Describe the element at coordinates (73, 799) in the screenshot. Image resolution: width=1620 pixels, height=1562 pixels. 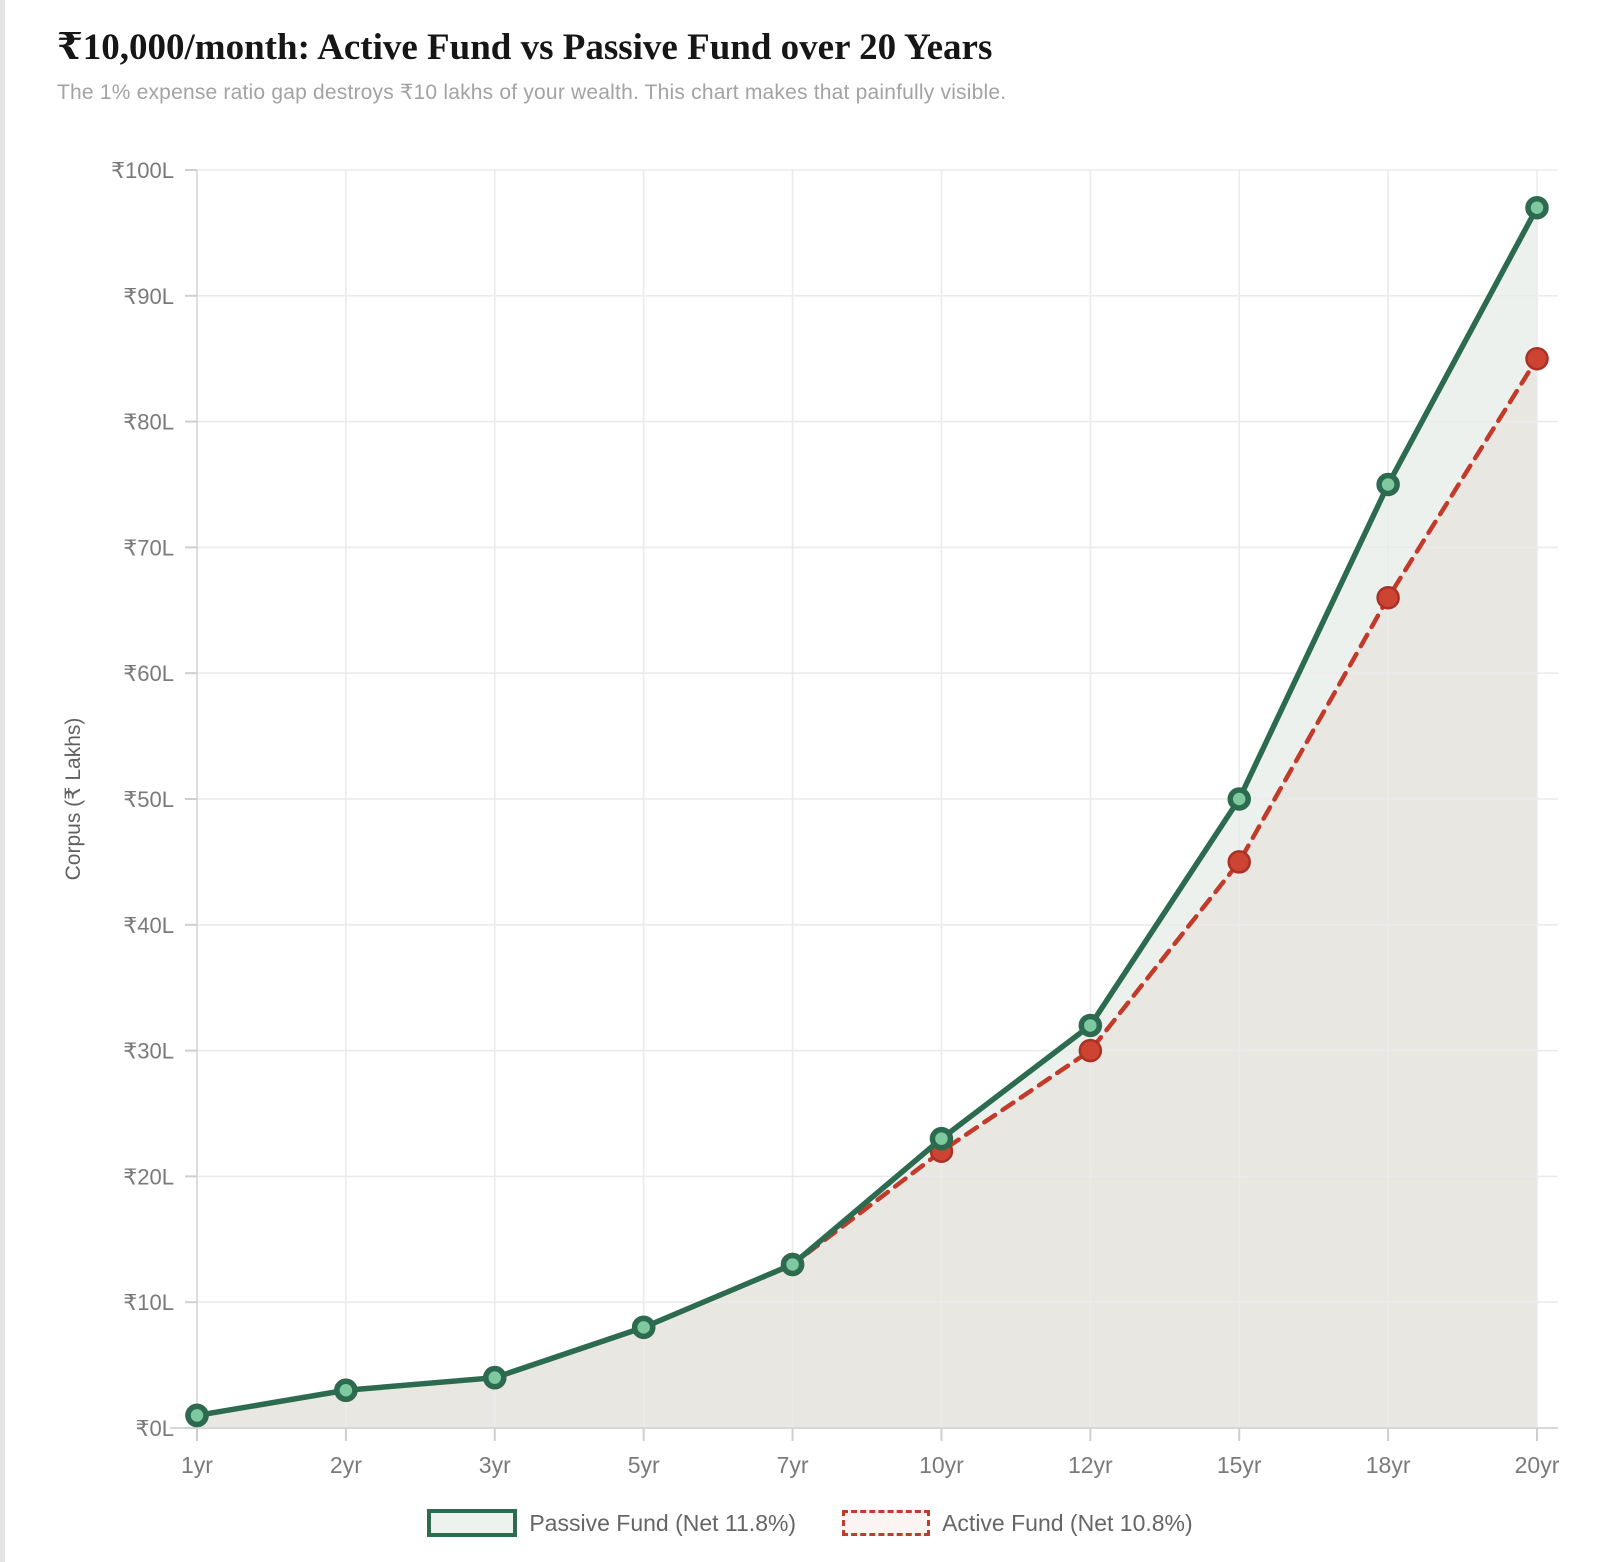
I see `y-axis-title: Corpus (₹ Lakhs)` at that location.